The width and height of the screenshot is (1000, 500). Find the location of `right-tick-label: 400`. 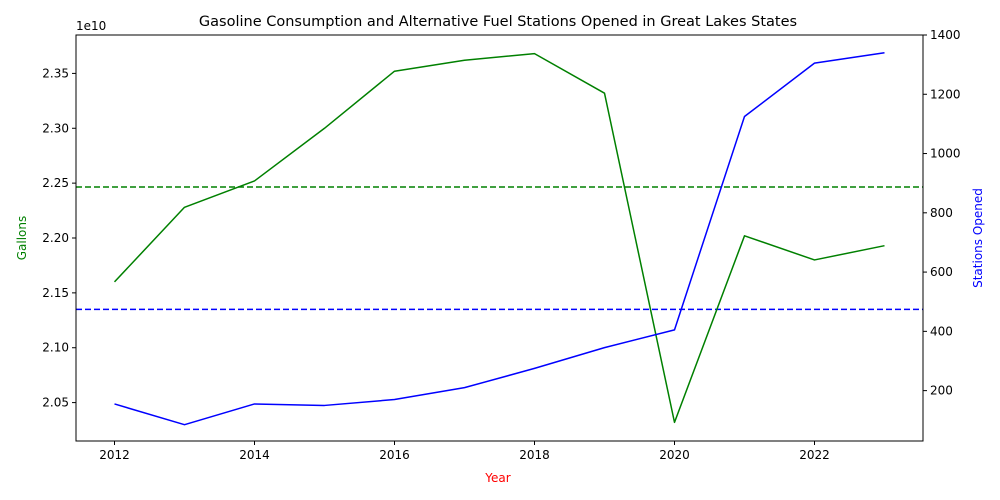

right-tick-label: 400 is located at coordinates (941, 331).